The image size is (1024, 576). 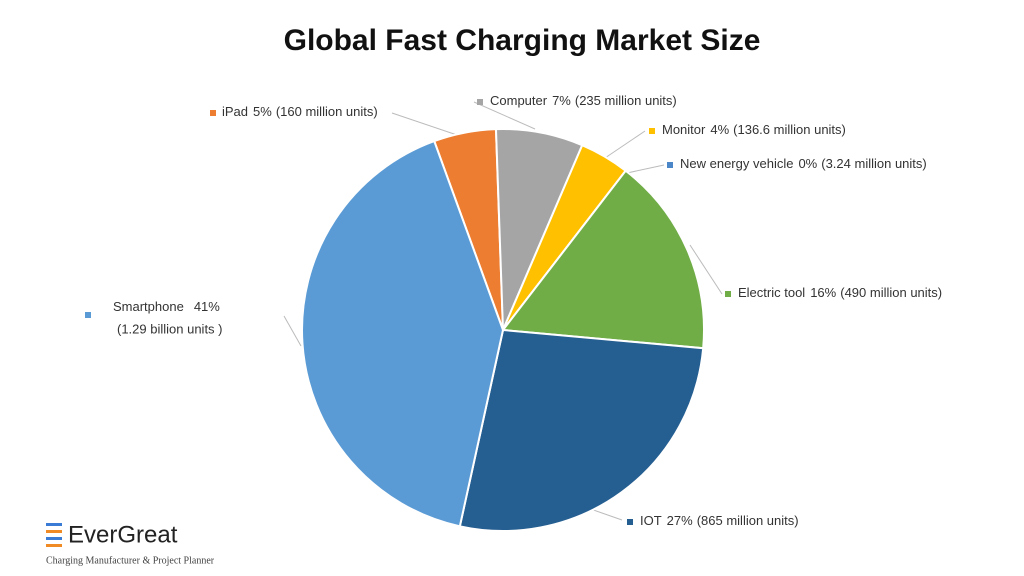 I want to click on data-label: Computer 7% (235 million units), so click(x=583, y=100).